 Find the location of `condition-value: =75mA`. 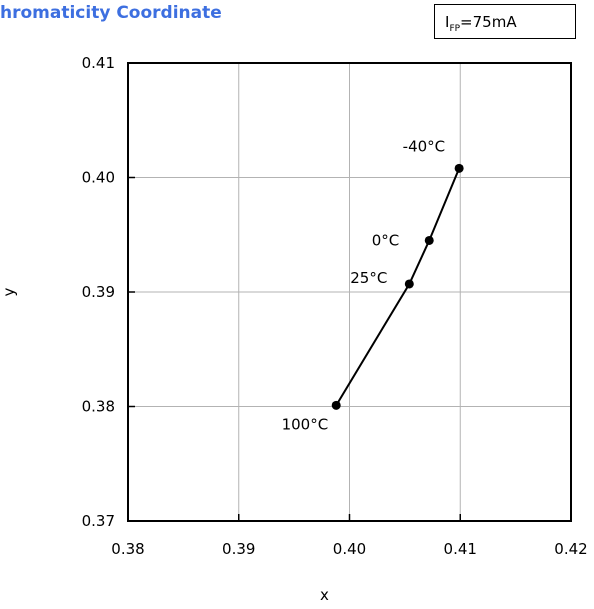

condition-value: =75mA is located at coordinates (488, 22).